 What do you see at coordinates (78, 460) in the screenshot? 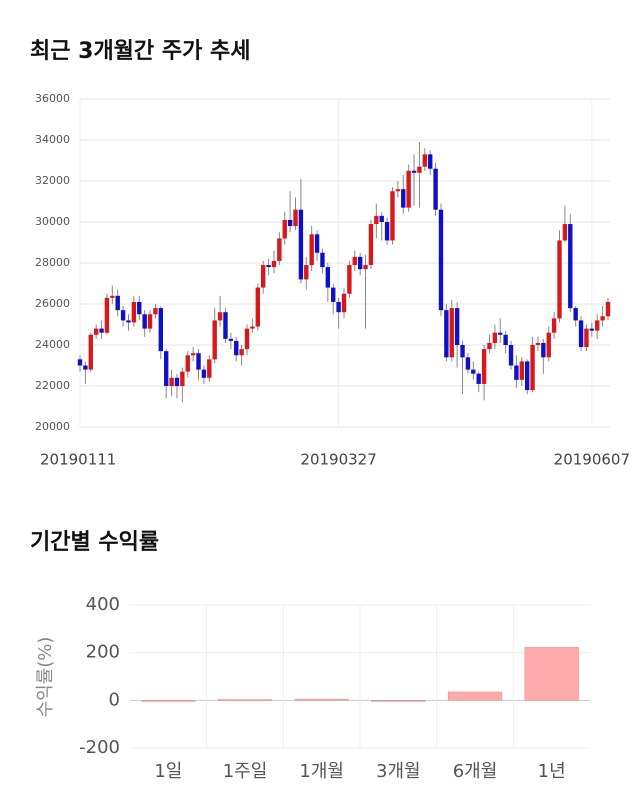
I see `x-tick-label: 20190111` at bounding box center [78, 460].